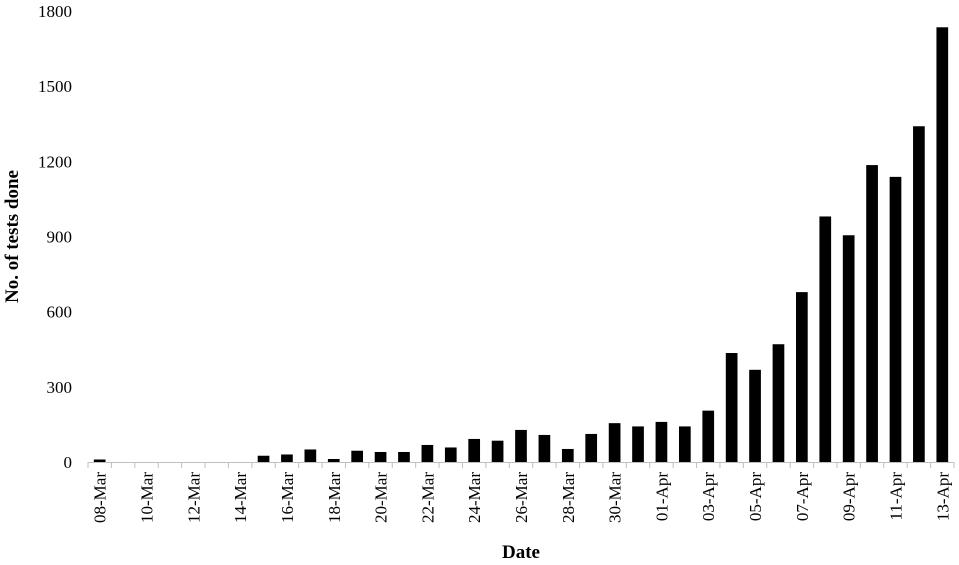 The image size is (959, 565). What do you see at coordinates (99, 460) in the screenshot?
I see `bar-08-Mar` at bounding box center [99, 460].